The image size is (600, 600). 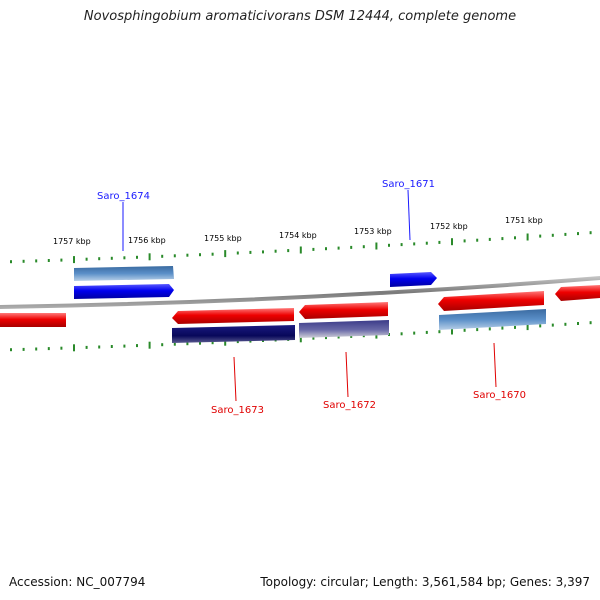 I want to click on tick-label-1757: 1757 kbp, so click(x=72, y=241).